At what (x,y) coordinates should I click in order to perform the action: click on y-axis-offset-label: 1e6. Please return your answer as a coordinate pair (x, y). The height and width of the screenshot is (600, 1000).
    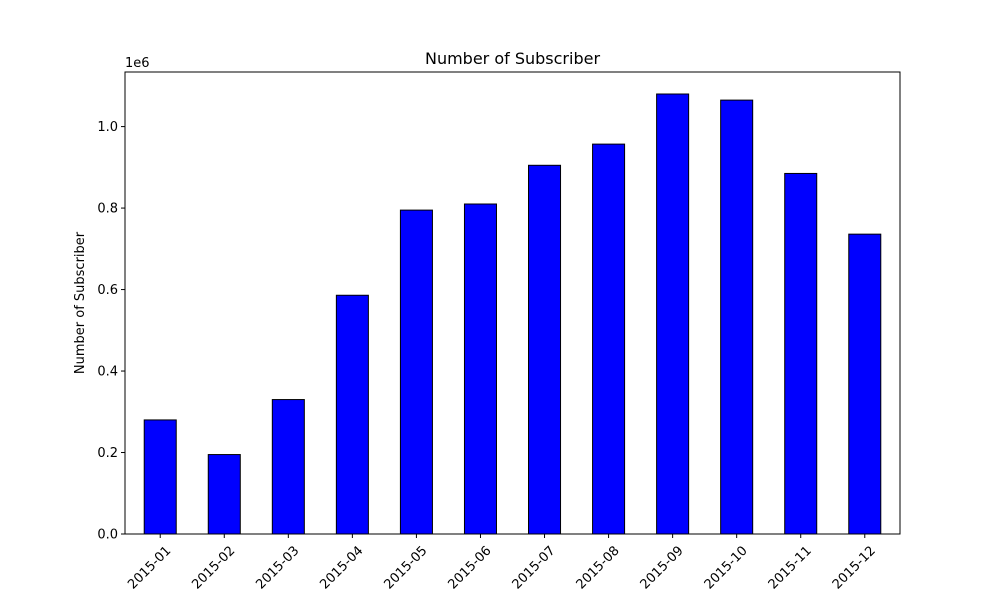
    Looking at the image, I should click on (137, 63).